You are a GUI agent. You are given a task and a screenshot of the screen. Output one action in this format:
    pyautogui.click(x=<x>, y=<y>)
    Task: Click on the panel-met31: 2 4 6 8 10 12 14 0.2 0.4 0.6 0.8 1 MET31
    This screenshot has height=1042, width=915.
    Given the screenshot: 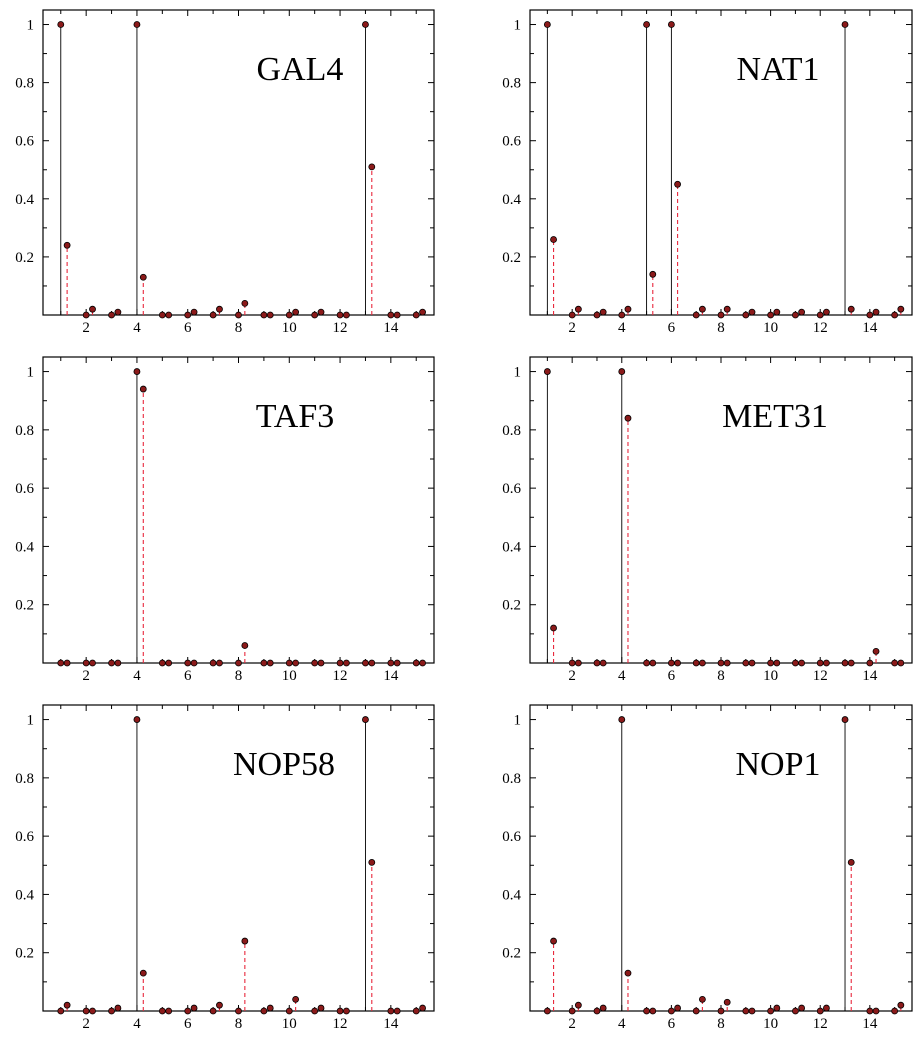 What is the action you would take?
    pyautogui.click(x=707, y=520)
    